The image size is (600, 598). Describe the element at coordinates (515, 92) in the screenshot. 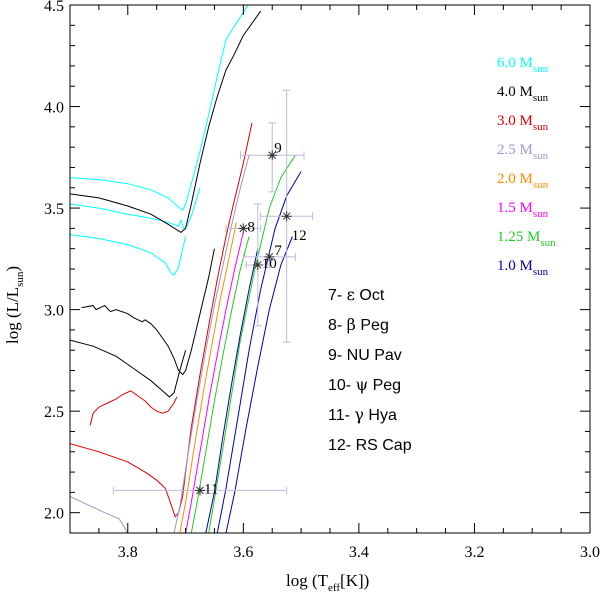

I see `legend-mass: 4.0 M` at that location.